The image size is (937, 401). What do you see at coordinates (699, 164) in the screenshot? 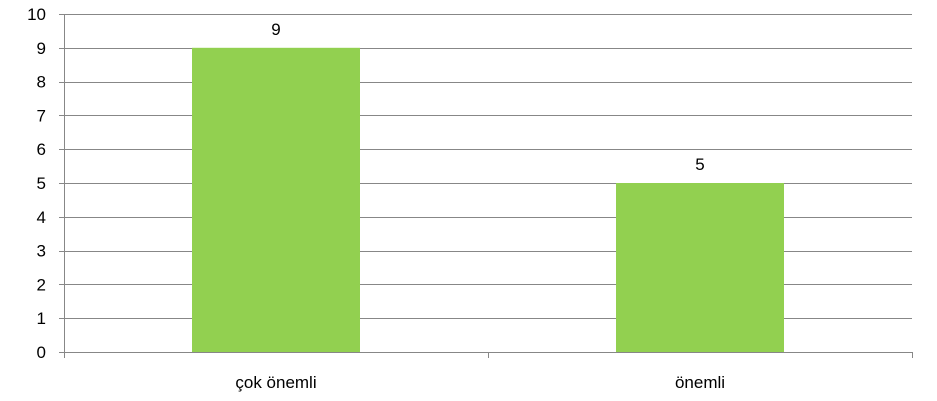
I see `data-label: 5` at bounding box center [699, 164].